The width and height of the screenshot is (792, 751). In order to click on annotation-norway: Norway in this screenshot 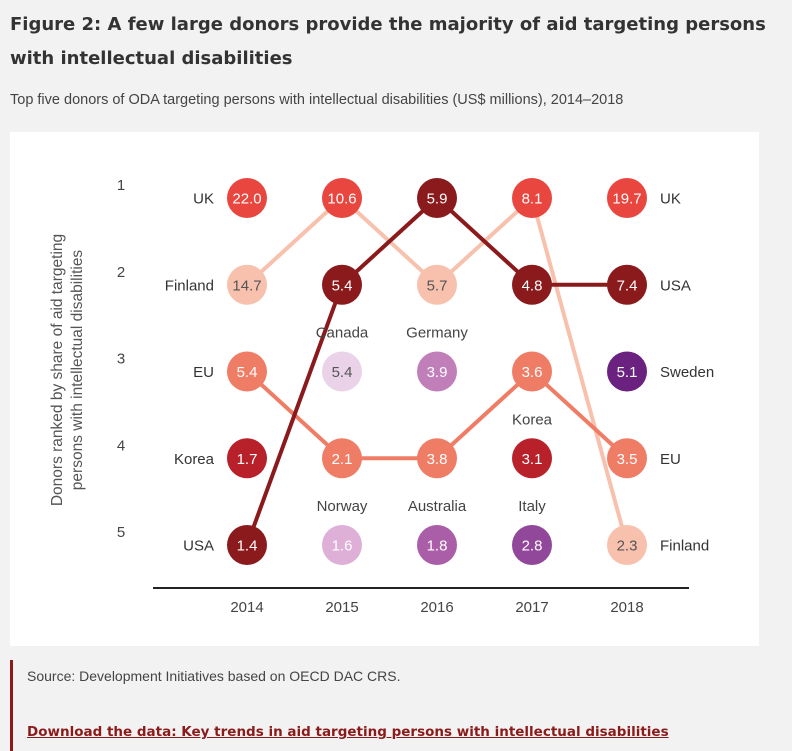, I will do `click(342, 506)`.